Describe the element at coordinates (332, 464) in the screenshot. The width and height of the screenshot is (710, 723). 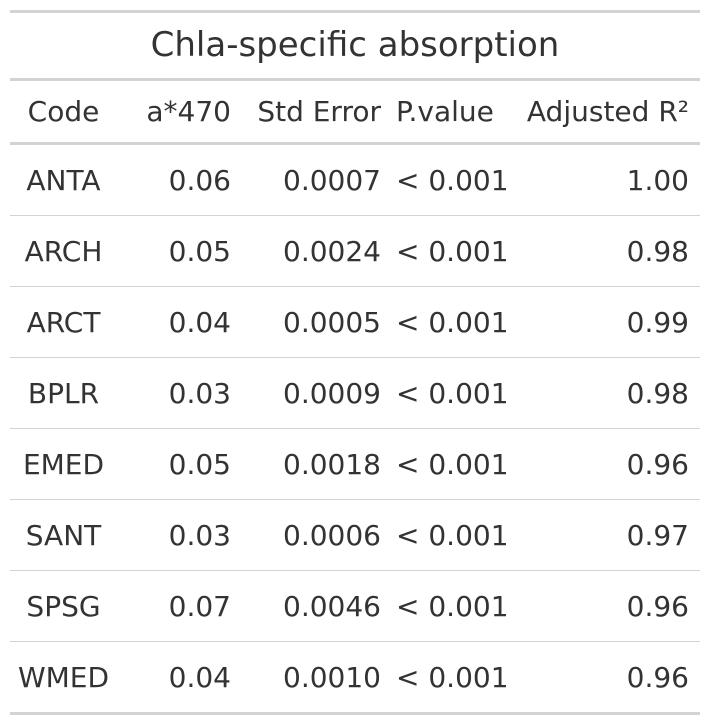
I see `cell-std-error: 0.0018` at that location.